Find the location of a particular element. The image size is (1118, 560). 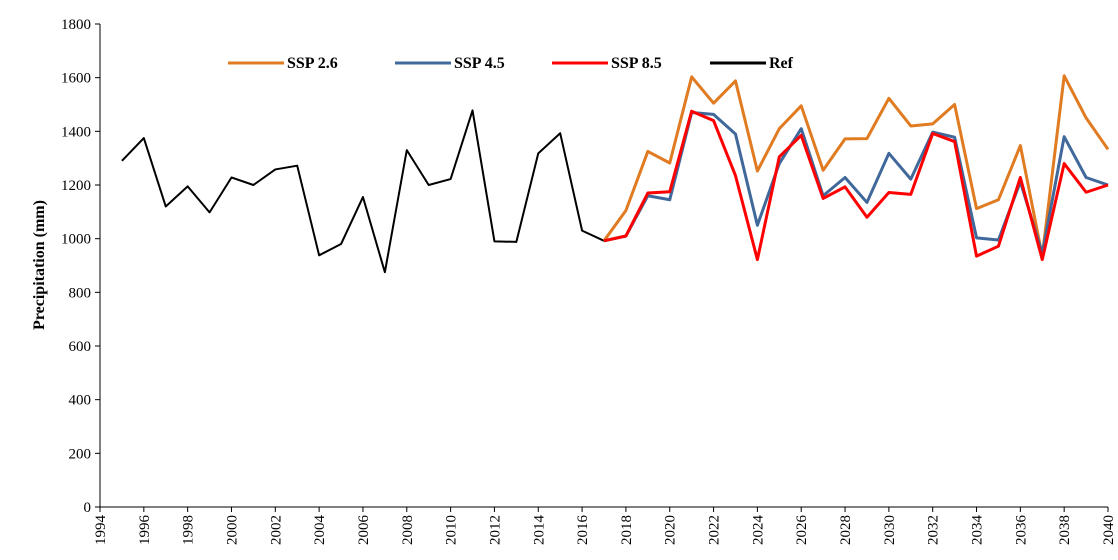

y-tick-label: 1800 is located at coordinates (76, 25).